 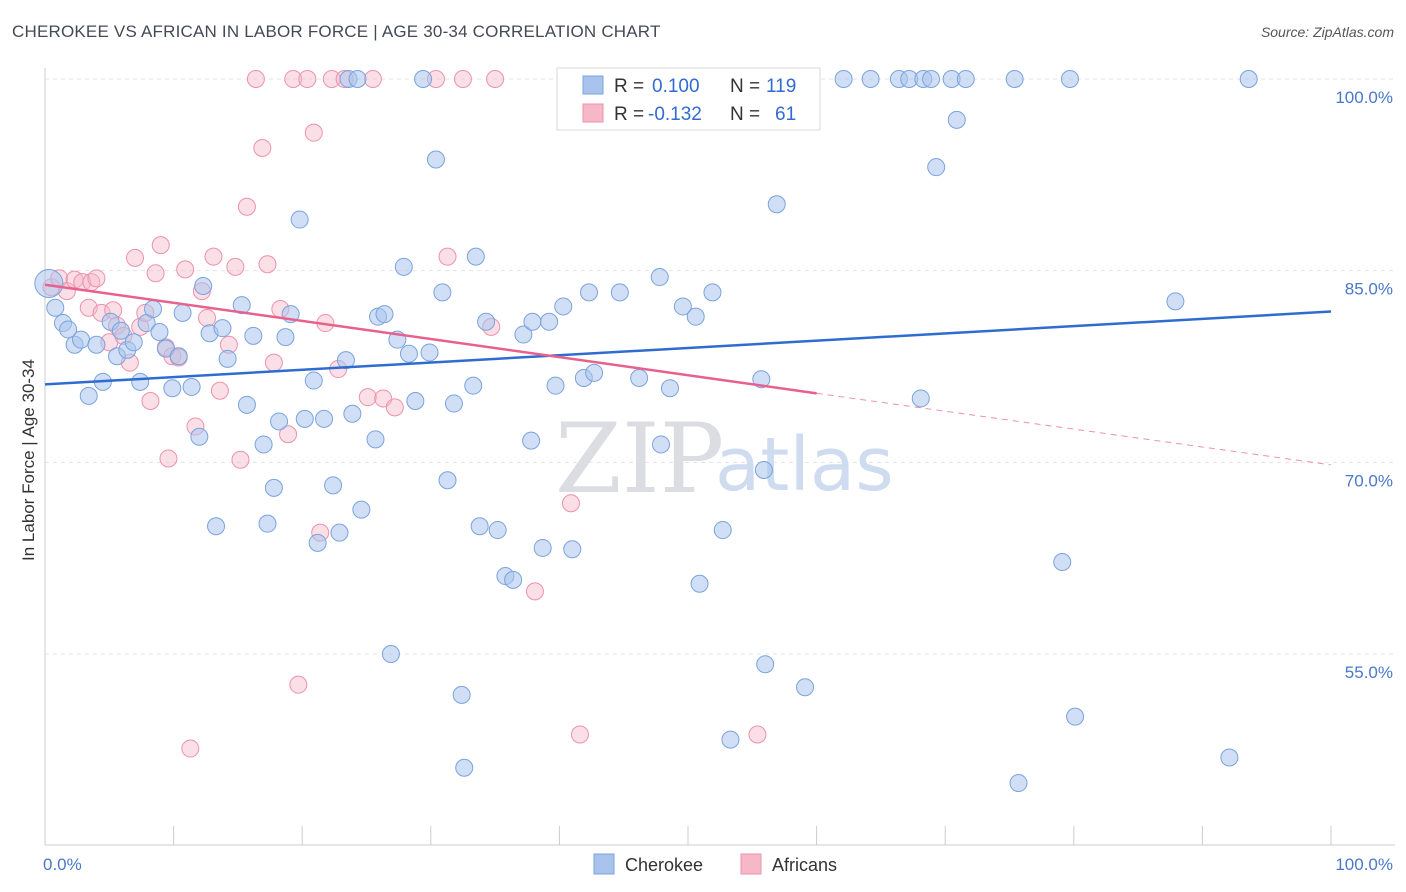 What do you see at coordinates (785, 114) in the screenshot?
I see `legend-n-value-africans: 61` at bounding box center [785, 114].